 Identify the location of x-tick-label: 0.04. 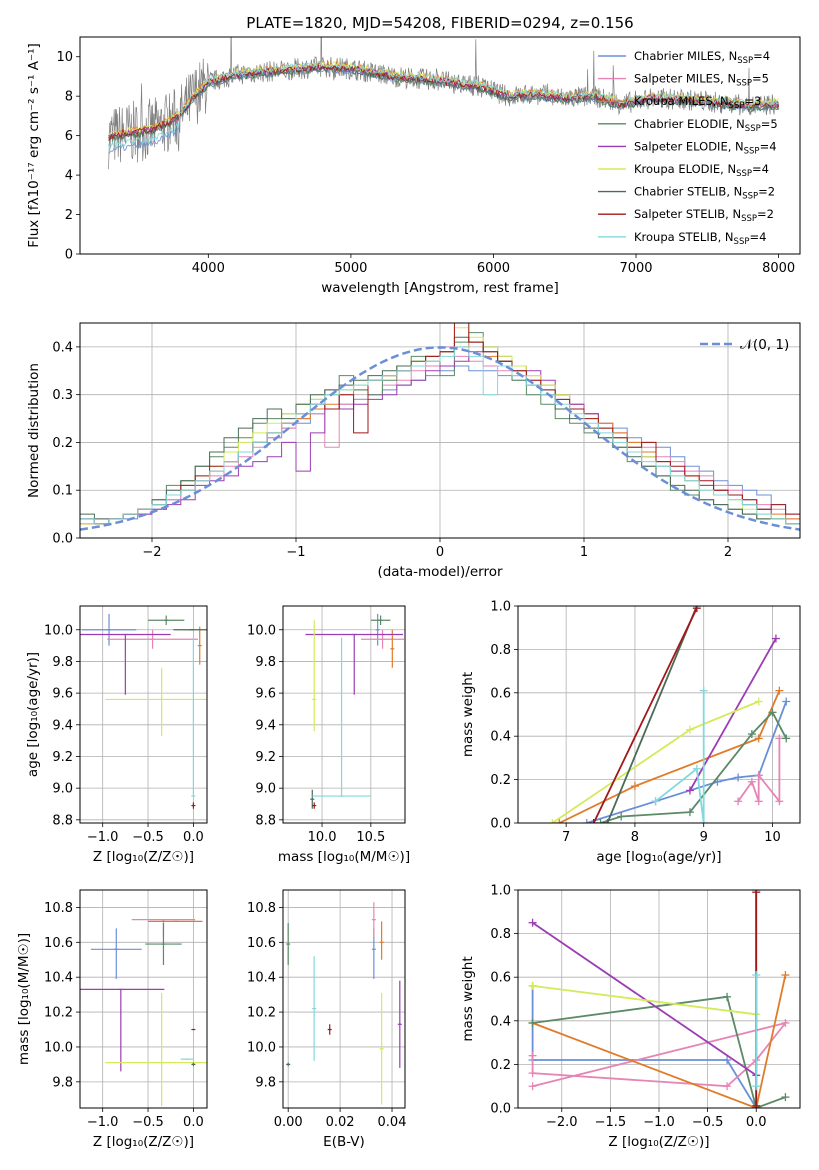
(392, 1122).